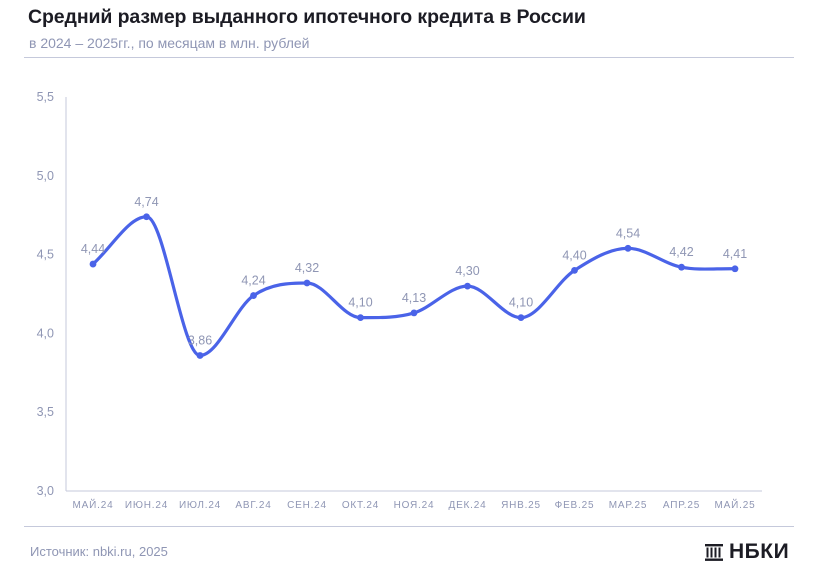 This screenshot has height=571, width=816. What do you see at coordinates (735, 254) in the screenshot?
I see `data-label: 4,41` at bounding box center [735, 254].